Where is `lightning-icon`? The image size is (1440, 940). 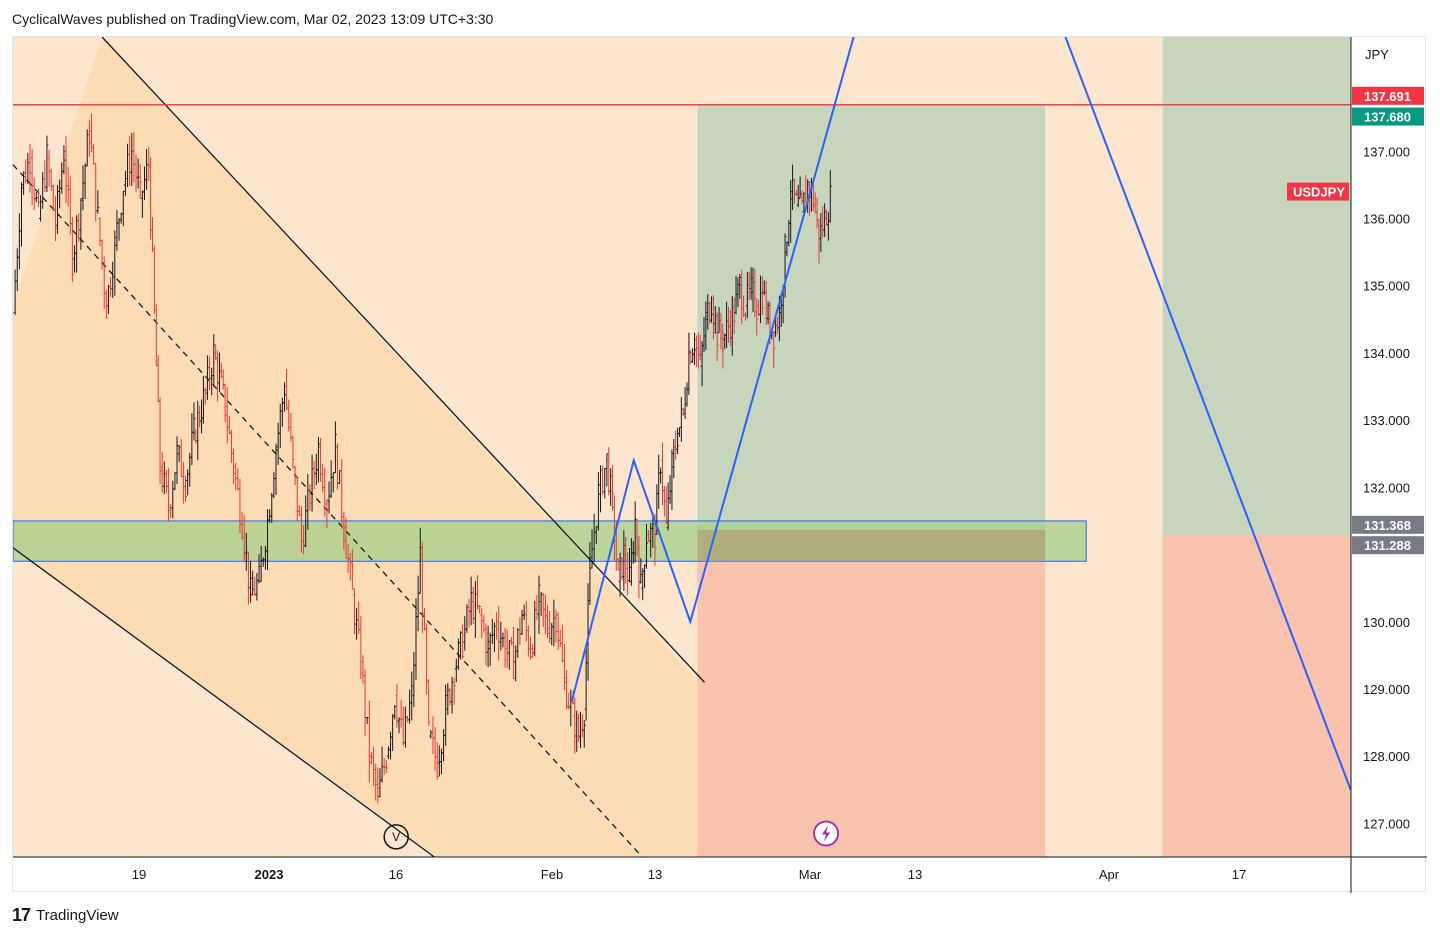
lightning-icon is located at coordinates (826, 833).